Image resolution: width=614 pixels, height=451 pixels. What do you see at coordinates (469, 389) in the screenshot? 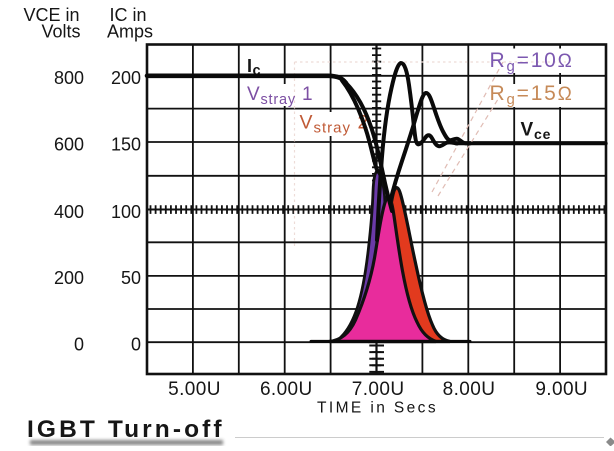
I see `svg-text: 8.00U` at bounding box center [469, 389].